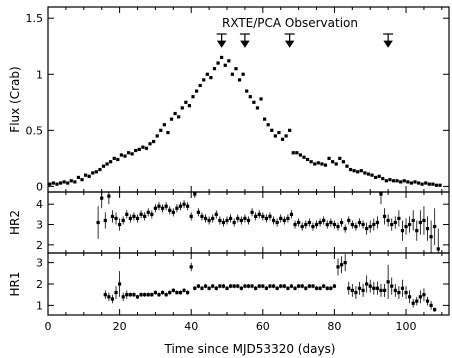 The width and height of the screenshot is (452, 358). Describe the element at coordinates (334, 326) in the screenshot. I see `x-tick-label: 80` at that location.